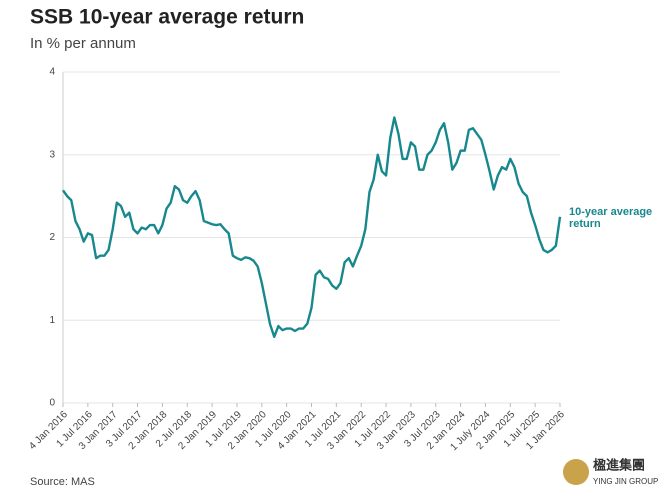  What do you see at coordinates (619, 464) in the screenshot?
I see `logo-name: 楹進集團` at bounding box center [619, 464].